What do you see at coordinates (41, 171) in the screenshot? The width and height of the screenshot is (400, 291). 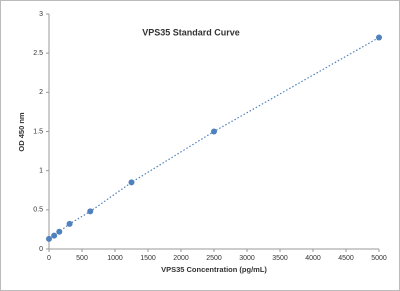 I see `y-tick-label: 1` at bounding box center [41, 171].